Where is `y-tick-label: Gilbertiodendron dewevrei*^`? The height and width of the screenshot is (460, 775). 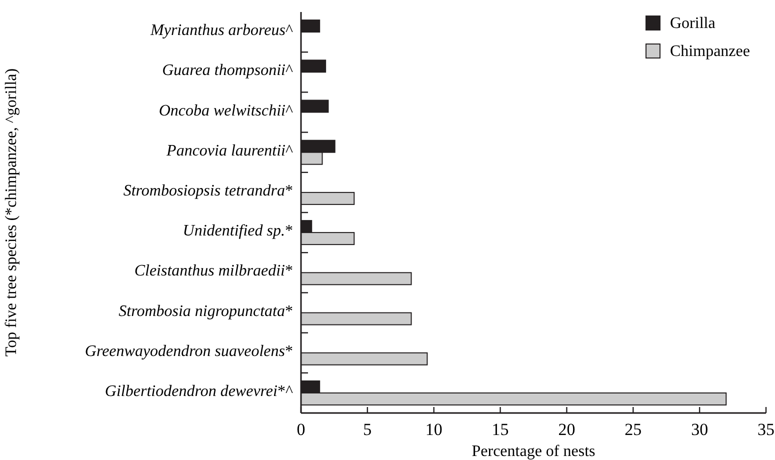
y-tick-label: Gilbertiodendron dewevrei*^ is located at coordinates (199, 391).